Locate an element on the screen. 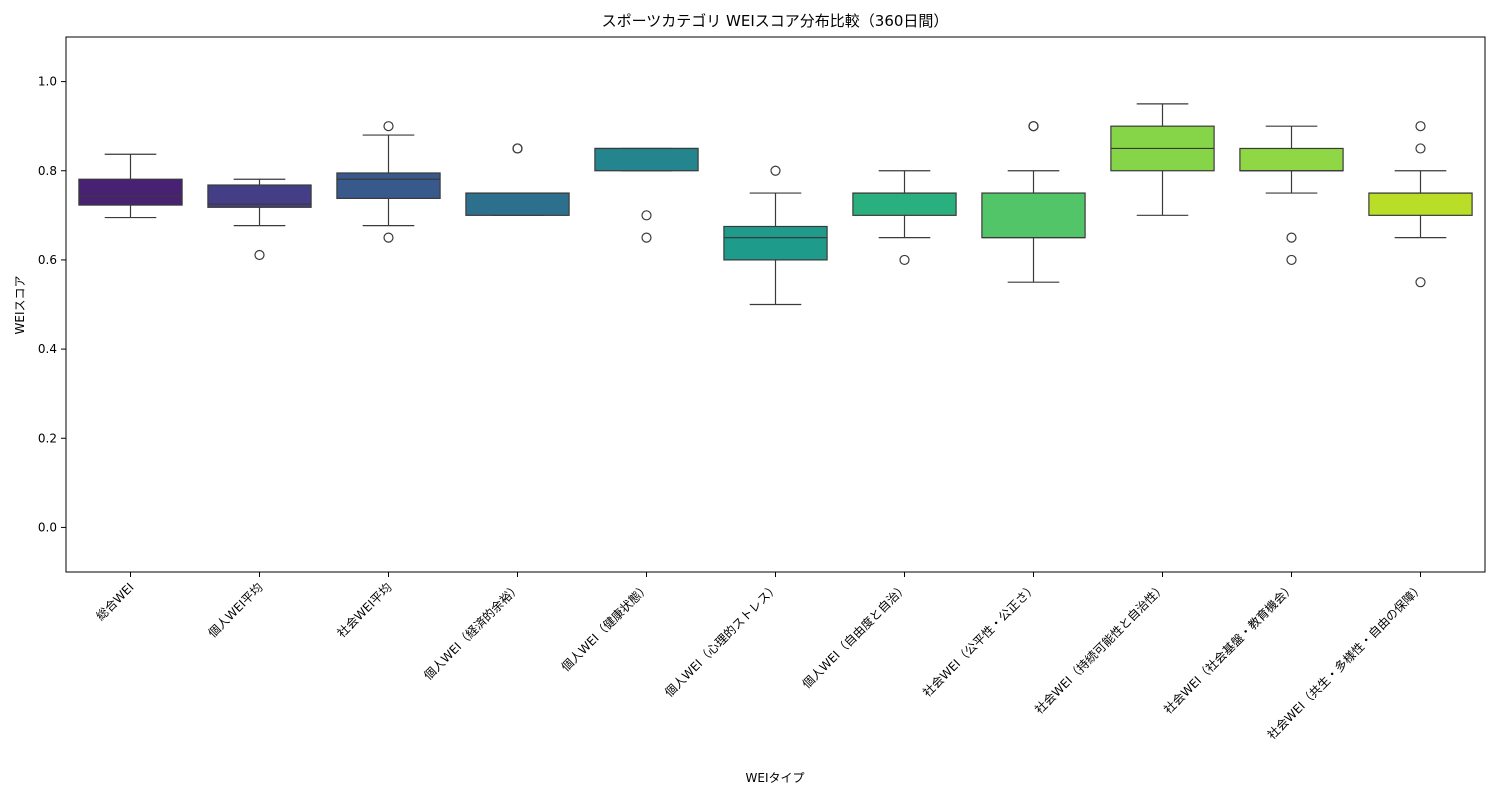  x-tick-label: 社会WEI（社会基盤・教育機会） is located at coordinates (1228, 648).